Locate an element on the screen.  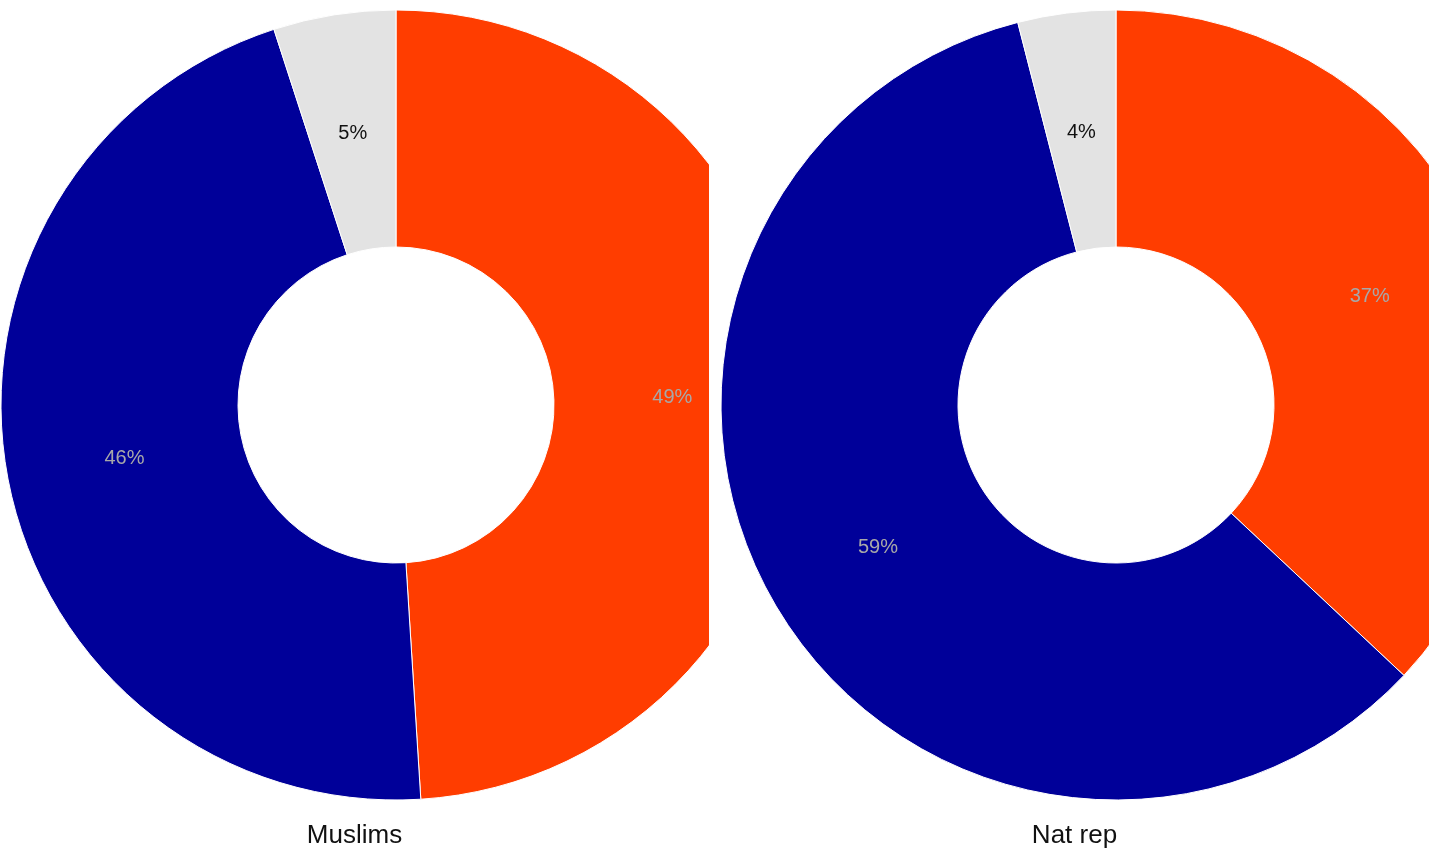
data-label: 59% is located at coordinates (878, 545).